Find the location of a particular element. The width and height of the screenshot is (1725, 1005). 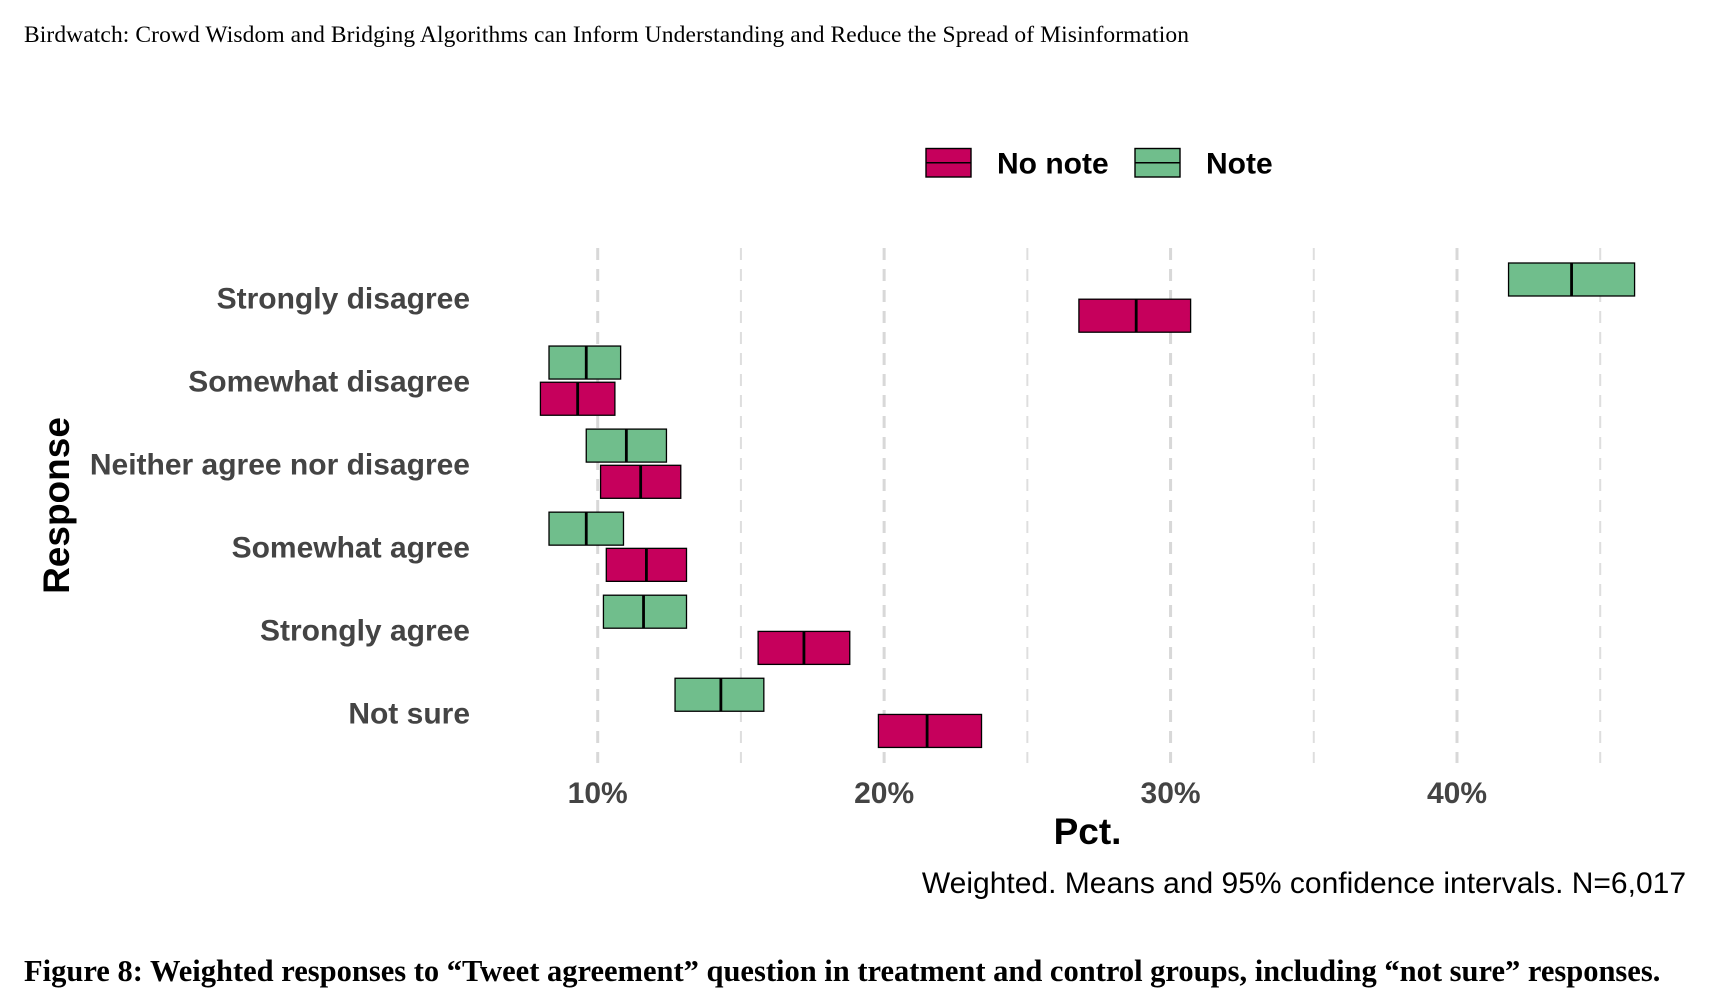

ci-box-no-note-strongly-disagree is located at coordinates (1135, 315).